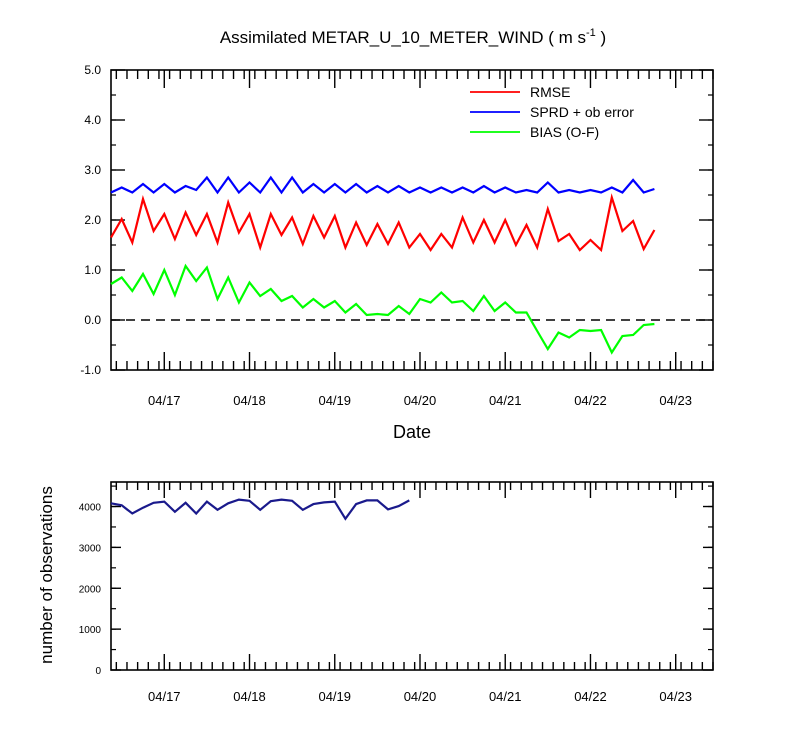 This screenshot has height=750, width=800. Describe the element at coordinates (92, 320) in the screenshot. I see `y-tick-label: 0.0` at that location.